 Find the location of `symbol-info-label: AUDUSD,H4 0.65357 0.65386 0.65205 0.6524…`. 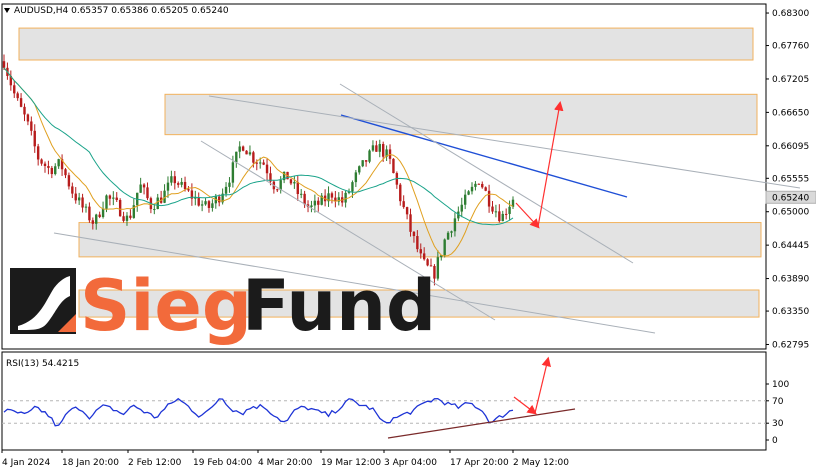

symbol-info-label: AUDUSD,H4 0.65357 0.65386 0.65205 0.6524… is located at coordinates (121, 11).